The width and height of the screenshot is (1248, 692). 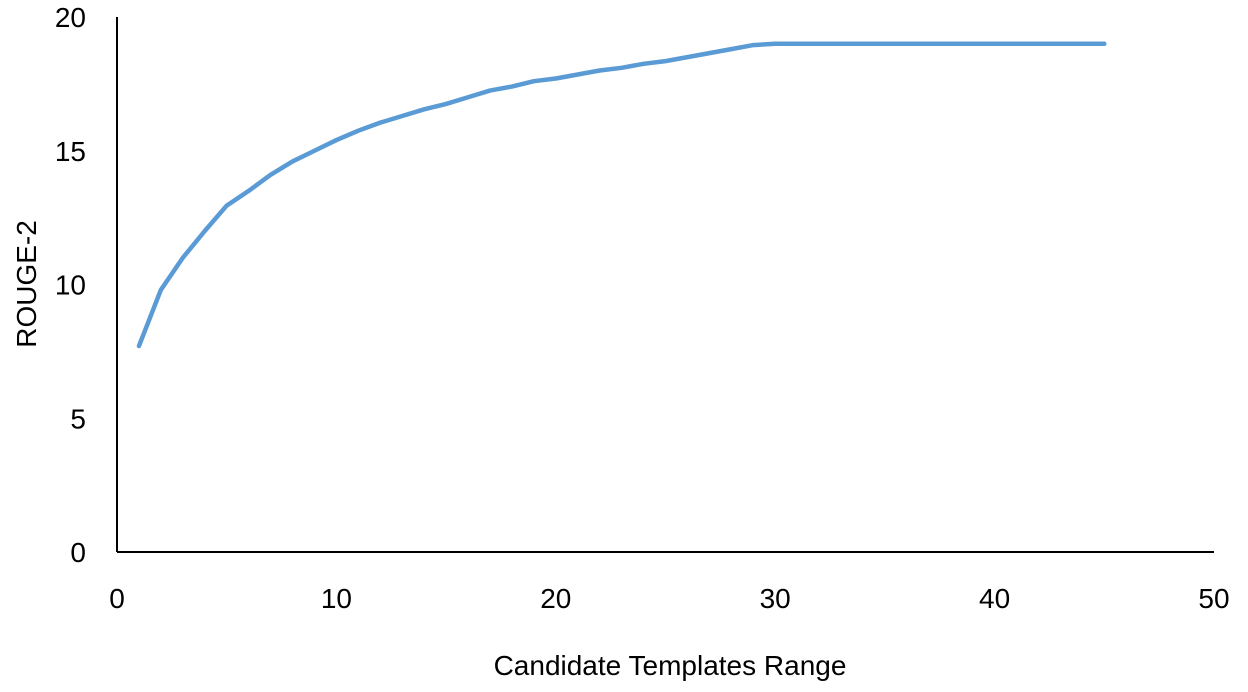 I want to click on x-tick-label: 0, so click(x=117, y=598).